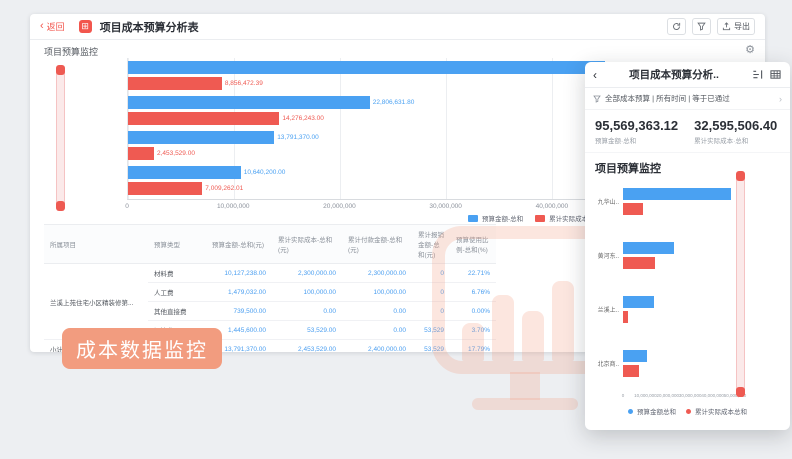 The image size is (792, 459). Describe the element at coordinates (239, 244) in the screenshot. I see `column-header: 预算金额-总和(元)` at that location.